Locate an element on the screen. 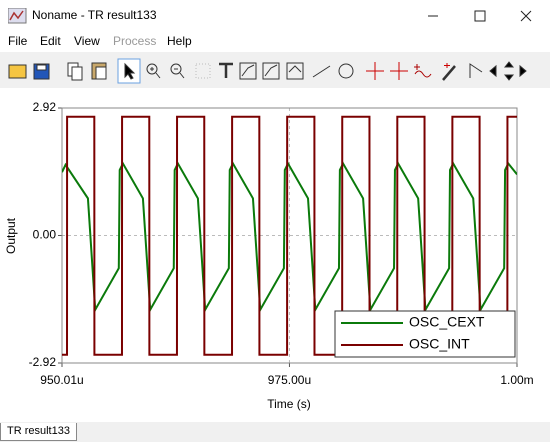 The width and height of the screenshot is (550, 442). toolbar is located at coordinates (275, 71).